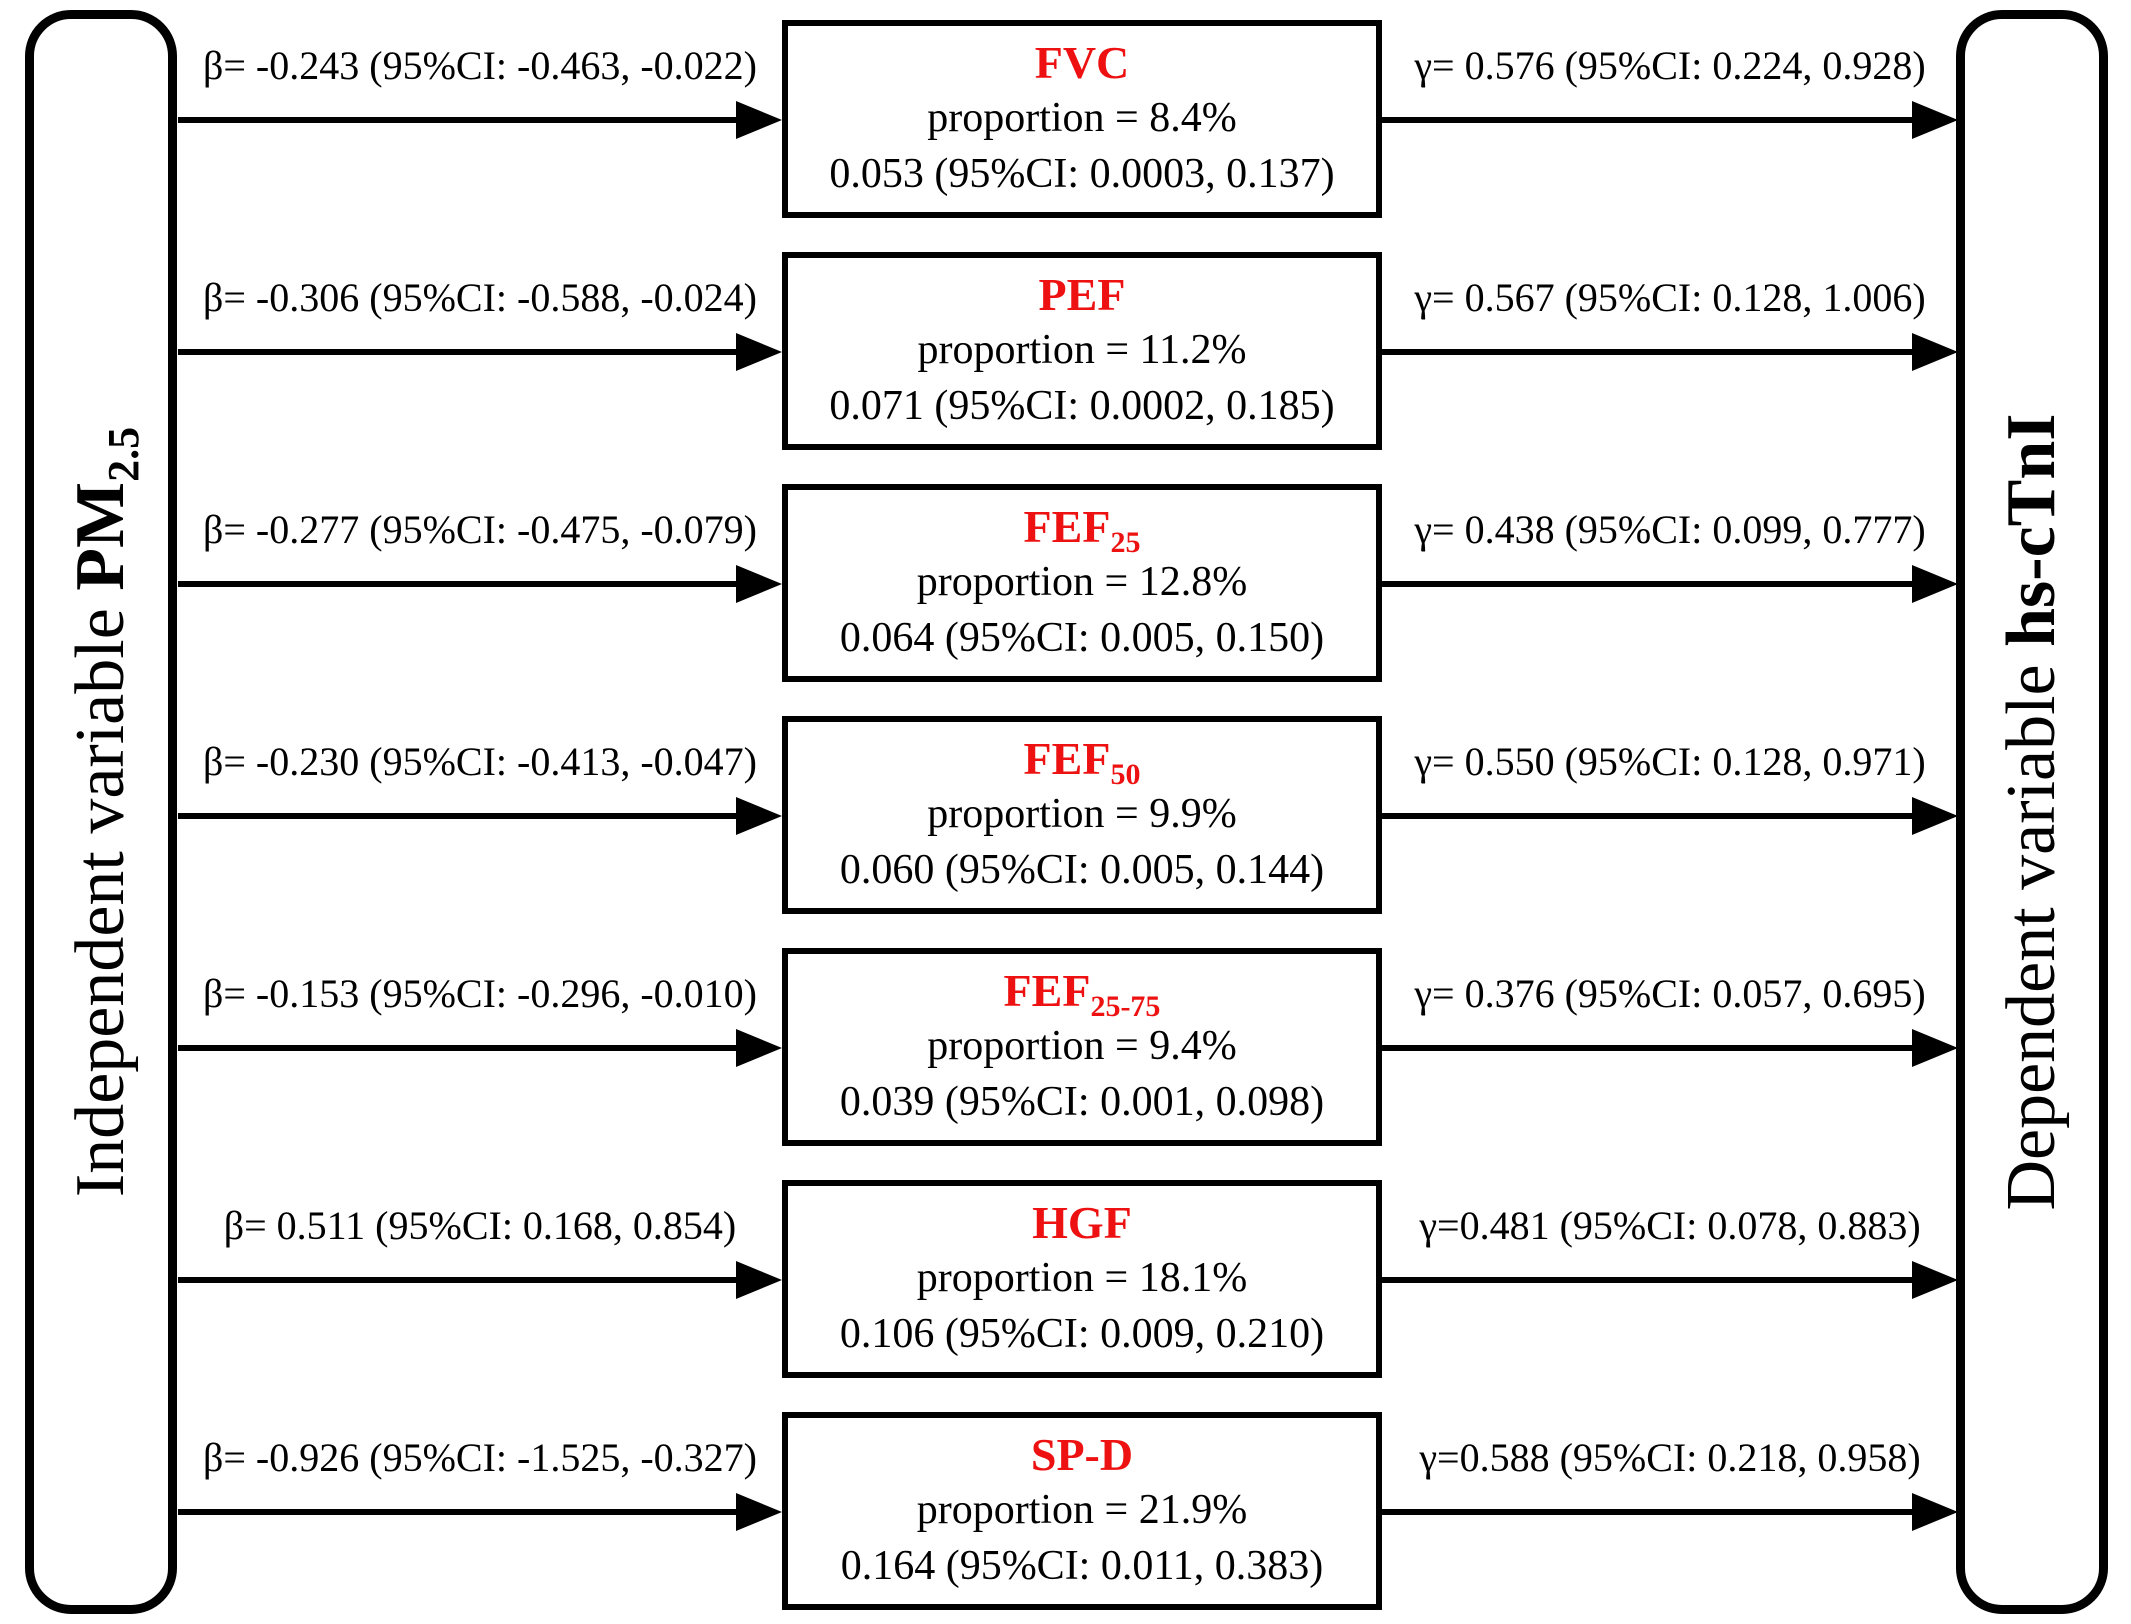  Describe the element at coordinates (1082, 1454) in the screenshot. I see `mediator-acronym: SP-D` at that location.